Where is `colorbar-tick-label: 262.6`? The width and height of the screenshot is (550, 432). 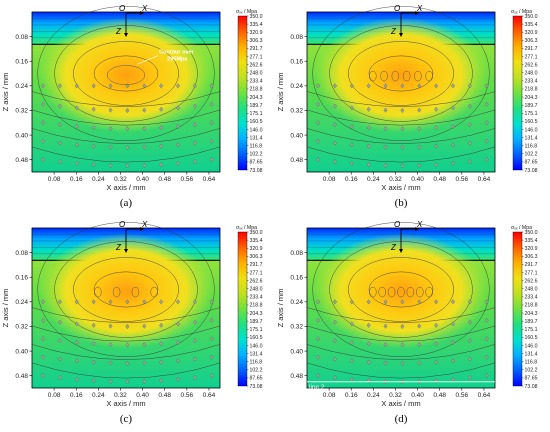 colorbar-tick-label: 262.6 is located at coordinates (256, 65).